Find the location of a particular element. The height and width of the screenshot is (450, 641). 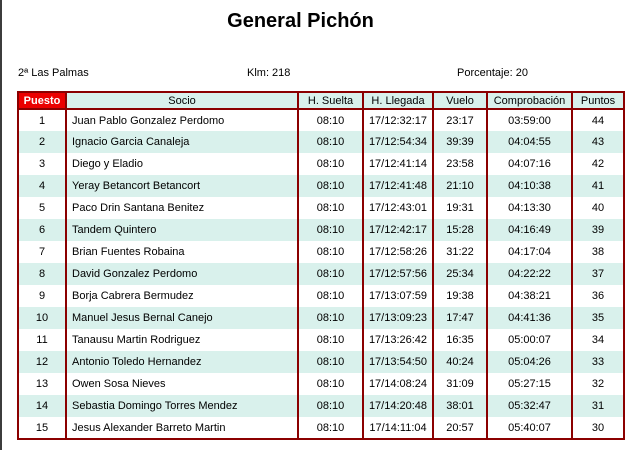

cell-h-llegada: 17/12:54:34 is located at coordinates (398, 142).